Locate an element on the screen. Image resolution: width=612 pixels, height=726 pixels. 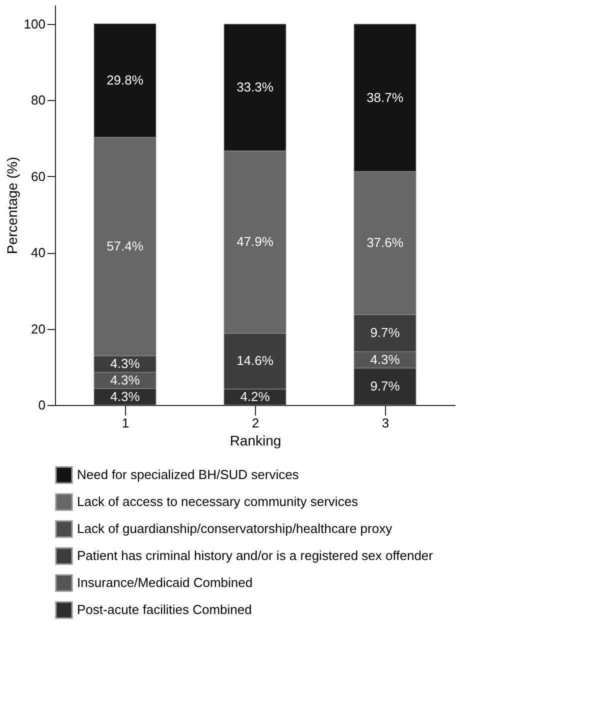
y-tick-label: 20 is located at coordinates (38, 328).